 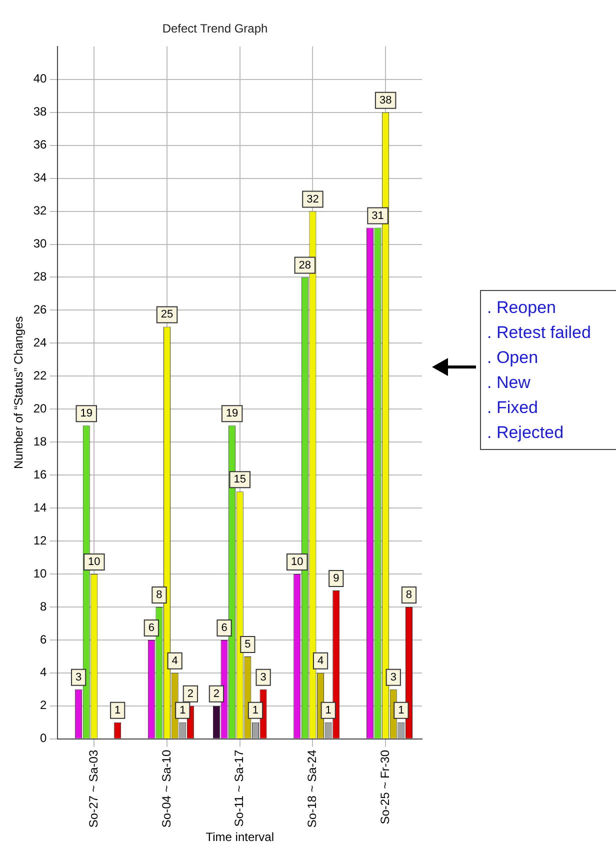 What do you see at coordinates (40, 441) in the screenshot?
I see `y-tick-label: 18` at bounding box center [40, 441].